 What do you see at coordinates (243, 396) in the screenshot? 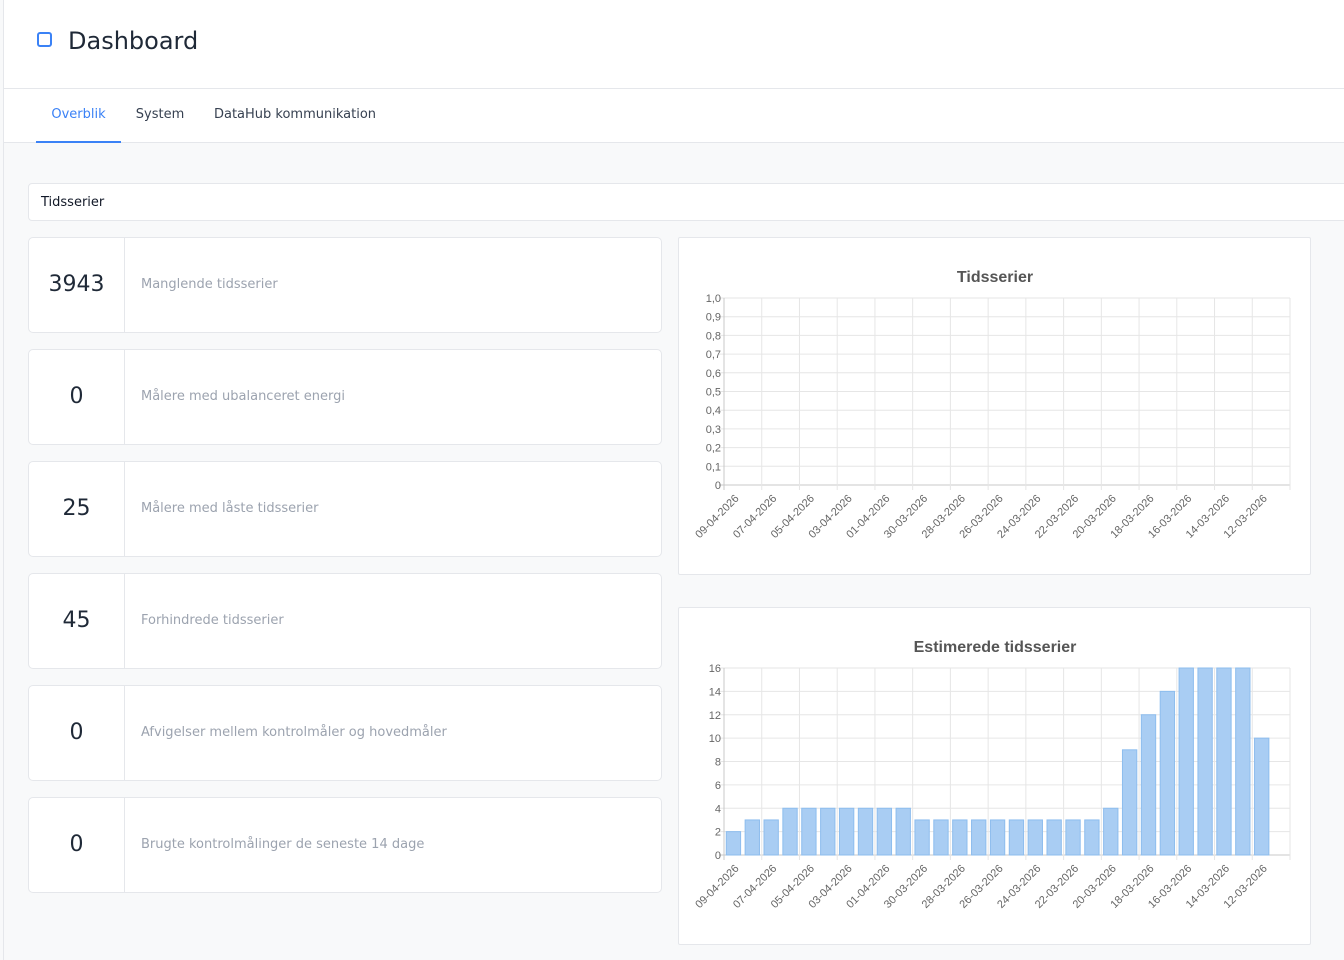
I see `stat-label: Målere med ubalanceret energi` at bounding box center [243, 396].